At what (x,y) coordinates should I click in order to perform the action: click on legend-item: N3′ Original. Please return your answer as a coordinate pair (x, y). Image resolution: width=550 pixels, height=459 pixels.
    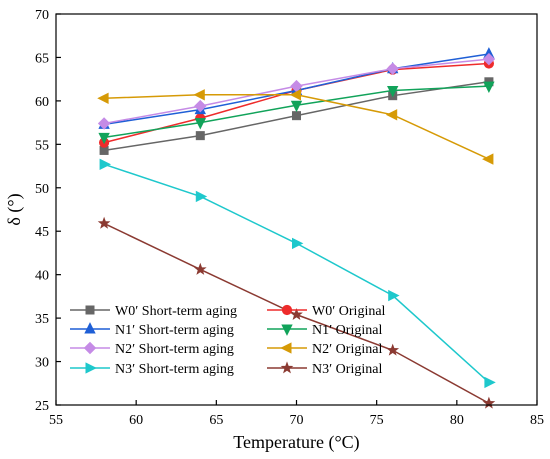
    Looking at the image, I should click on (324, 369).